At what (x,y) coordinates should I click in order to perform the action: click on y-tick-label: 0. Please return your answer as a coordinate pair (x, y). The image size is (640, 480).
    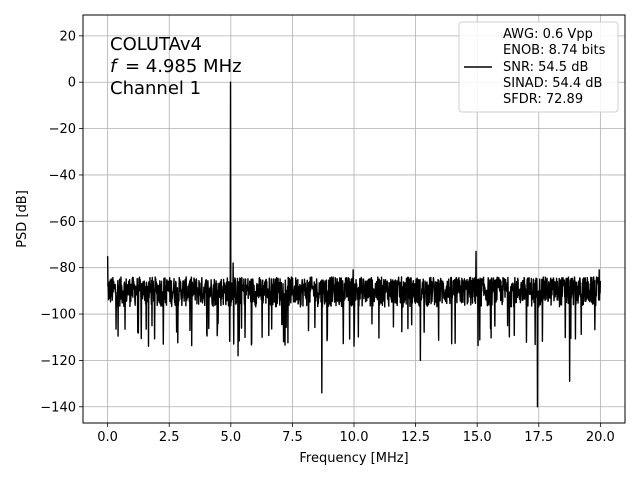
    Looking at the image, I should click on (72, 83).